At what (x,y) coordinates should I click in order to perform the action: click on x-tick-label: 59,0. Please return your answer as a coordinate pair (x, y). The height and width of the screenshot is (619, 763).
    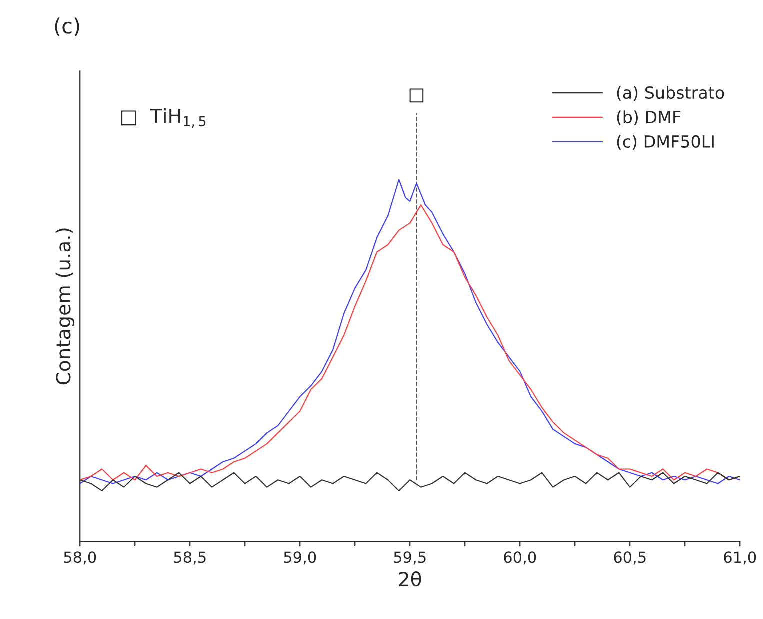
    Looking at the image, I should click on (300, 558).